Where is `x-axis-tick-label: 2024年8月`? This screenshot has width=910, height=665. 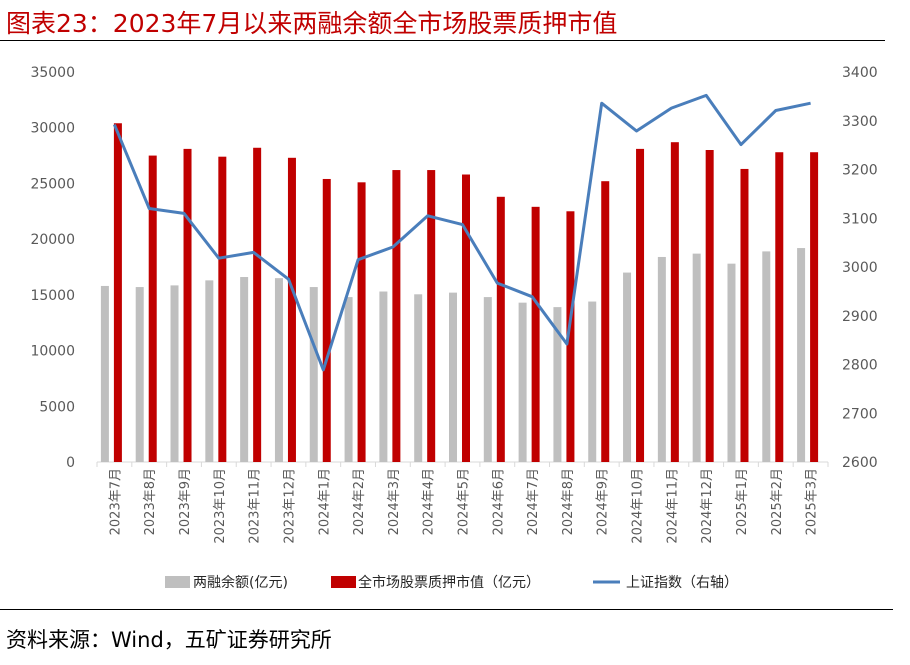
x-axis-tick-label: 2024年8月 is located at coordinates (568, 501).